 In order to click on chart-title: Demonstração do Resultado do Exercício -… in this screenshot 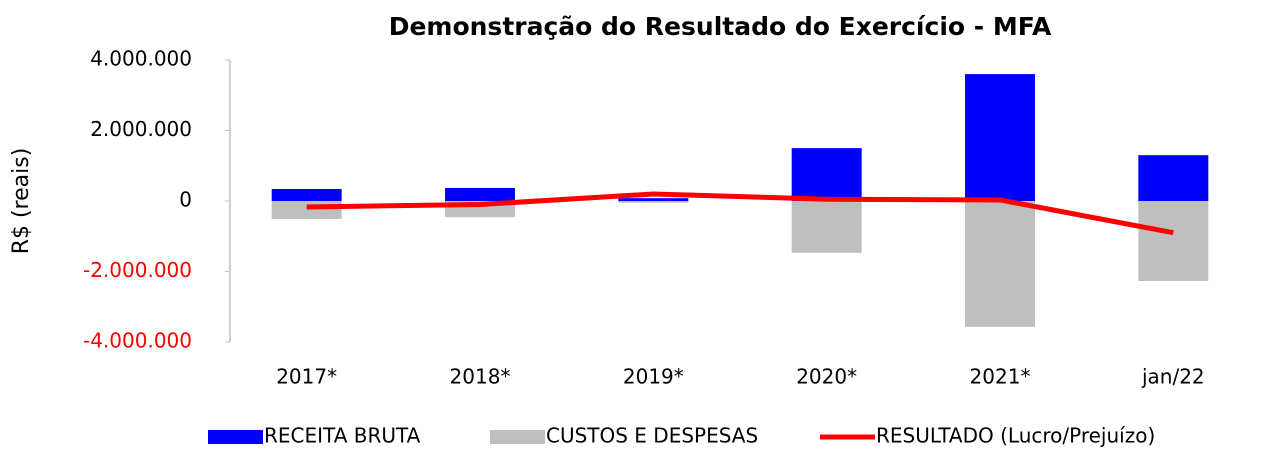, I will do `click(720, 26)`.